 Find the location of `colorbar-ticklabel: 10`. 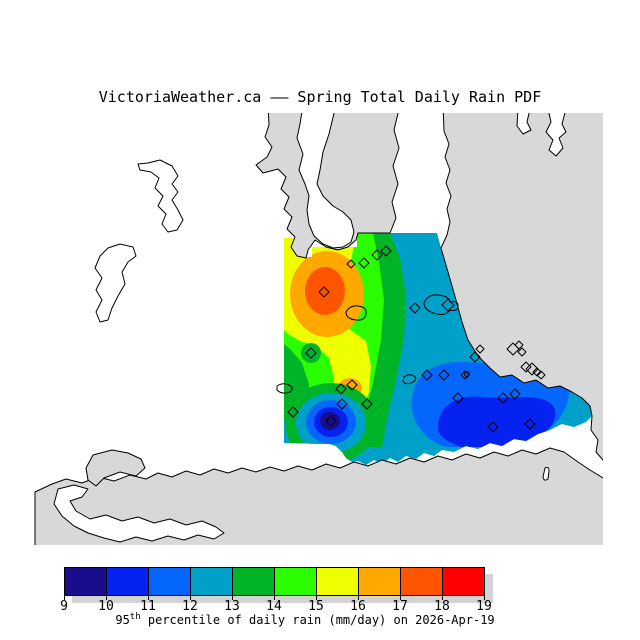

colorbar-ticklabel: 10 is located at coordinates (106, 606).